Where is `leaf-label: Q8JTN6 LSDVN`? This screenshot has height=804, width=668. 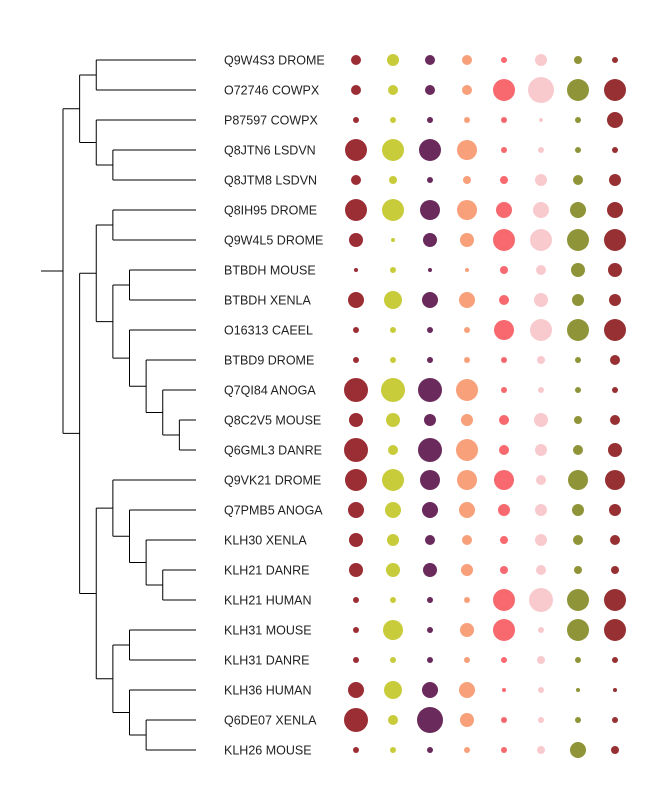 leaf-label: Q8JTN6 LSDVN is located at coordinates (270, 151).